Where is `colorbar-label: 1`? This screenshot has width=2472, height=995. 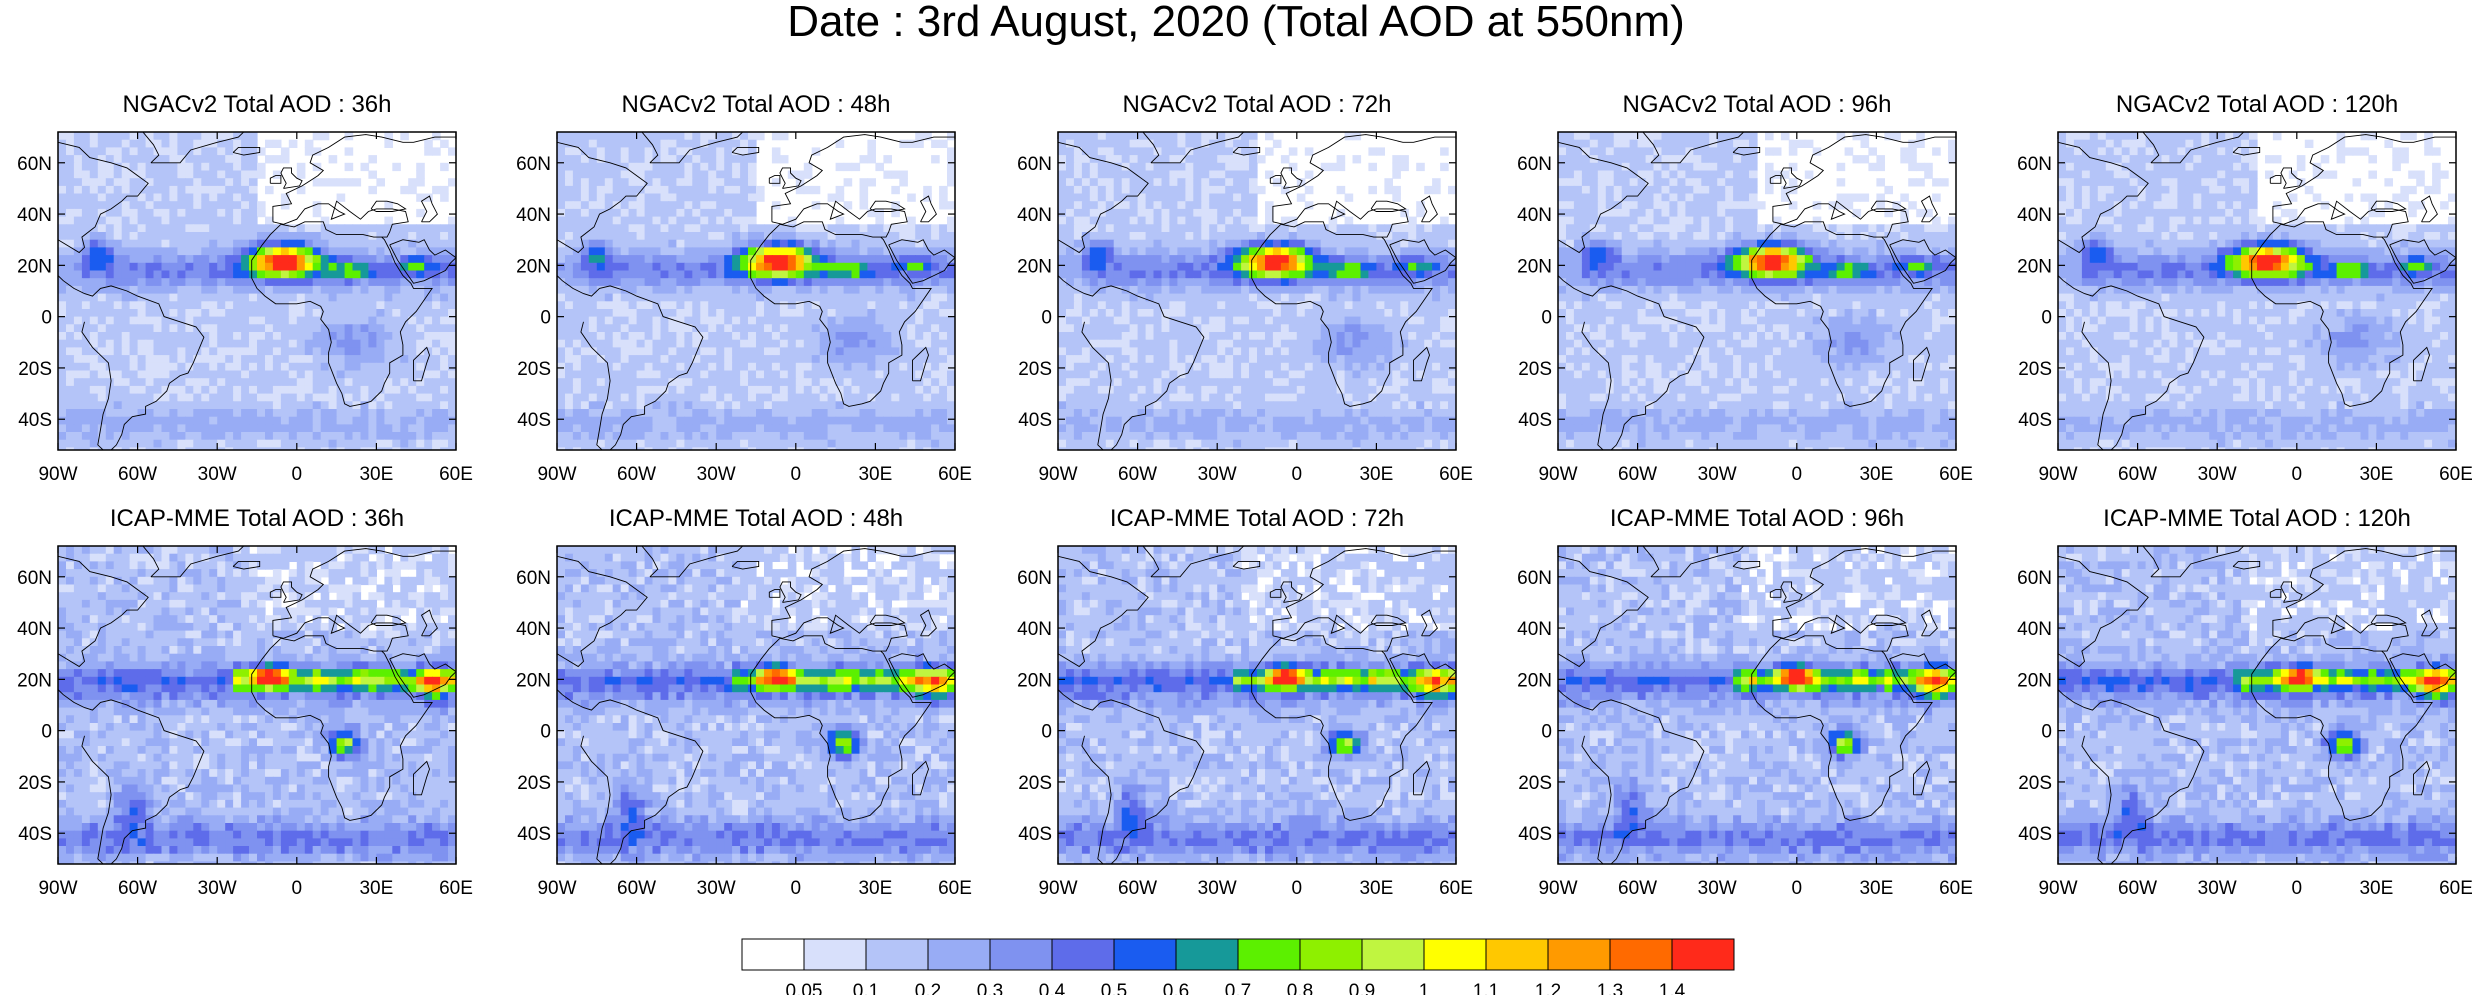 colorbar-label: 1 is located at coordinates (1424, 988).